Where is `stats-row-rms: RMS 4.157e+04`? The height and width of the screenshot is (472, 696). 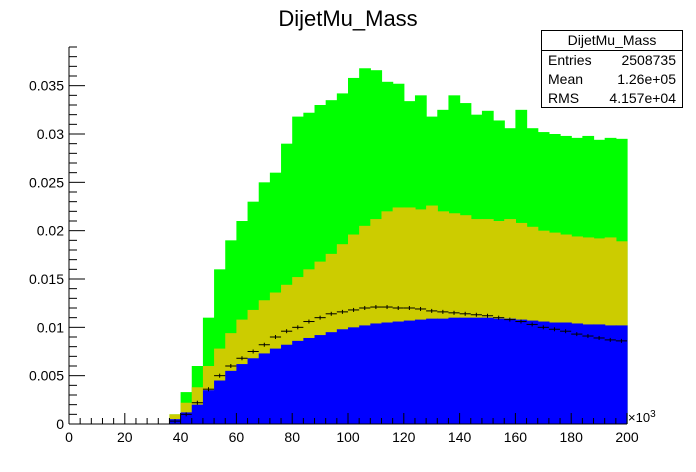 stats-row-rms: RMS 4.157e+04 is located at coordinates (612, 98).